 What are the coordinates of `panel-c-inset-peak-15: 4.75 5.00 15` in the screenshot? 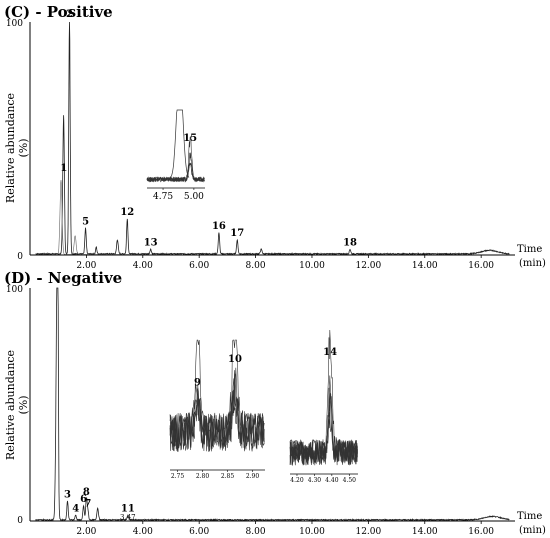 It's located at (175, 155).